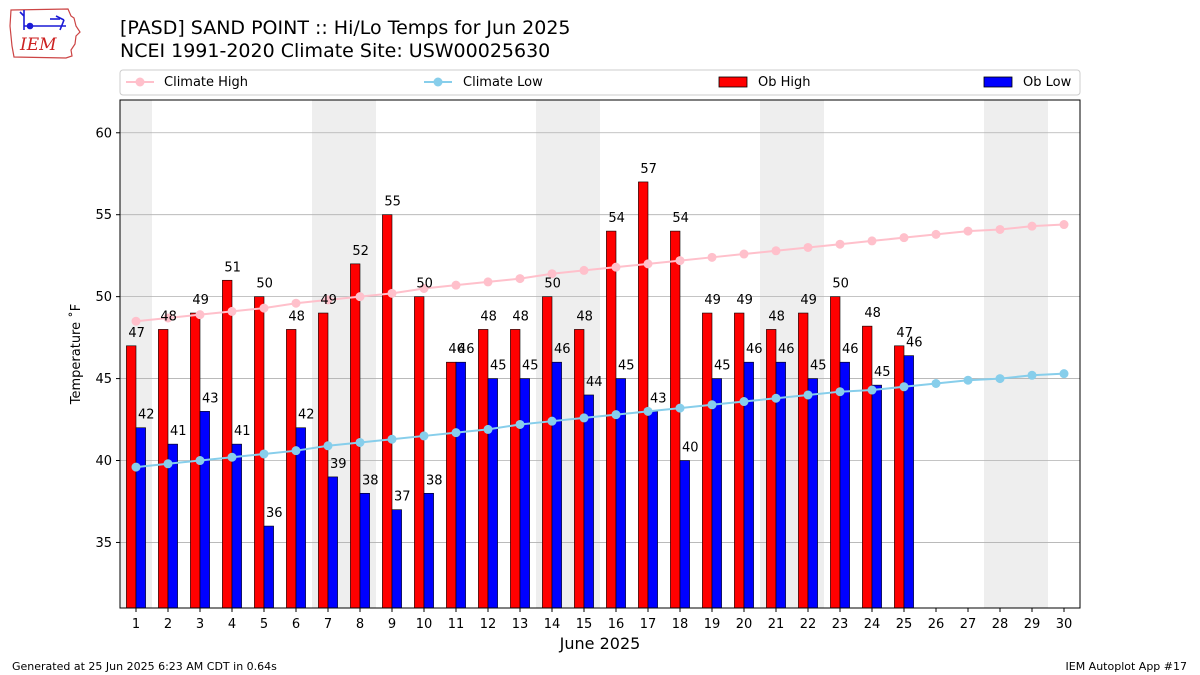  I want to click on x-tick-label: 26, so click(936, 624).